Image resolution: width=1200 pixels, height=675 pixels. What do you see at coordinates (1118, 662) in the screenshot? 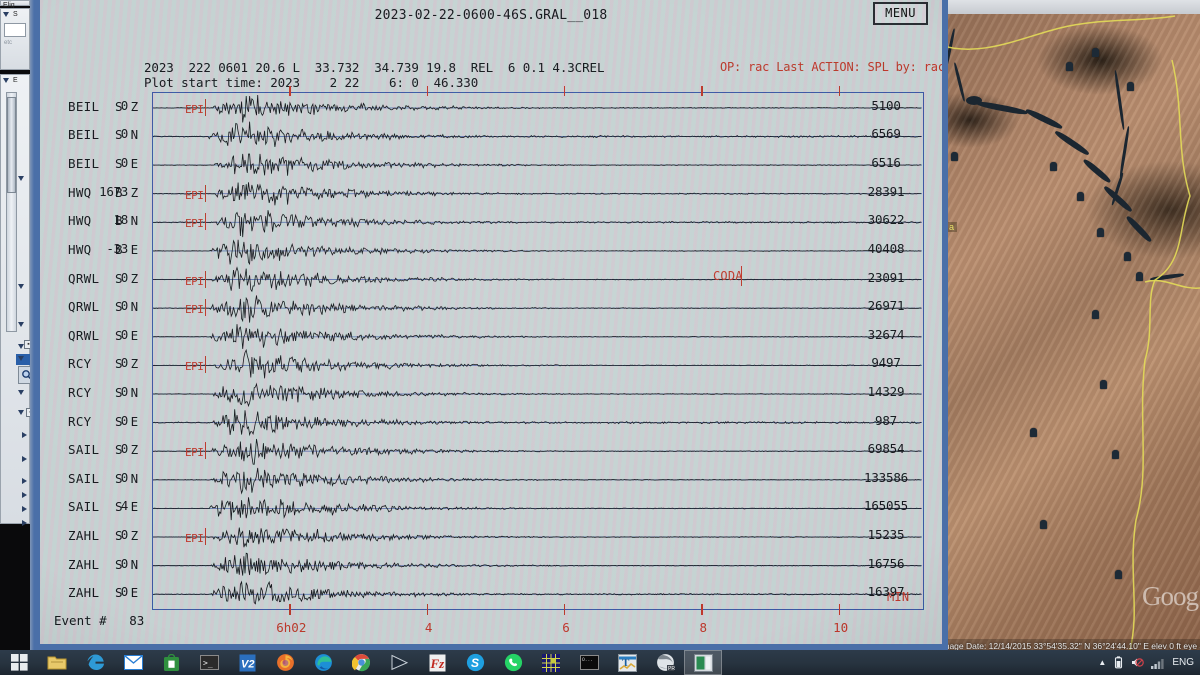
I see `battery-icon` at bounding box center [1118, 662].